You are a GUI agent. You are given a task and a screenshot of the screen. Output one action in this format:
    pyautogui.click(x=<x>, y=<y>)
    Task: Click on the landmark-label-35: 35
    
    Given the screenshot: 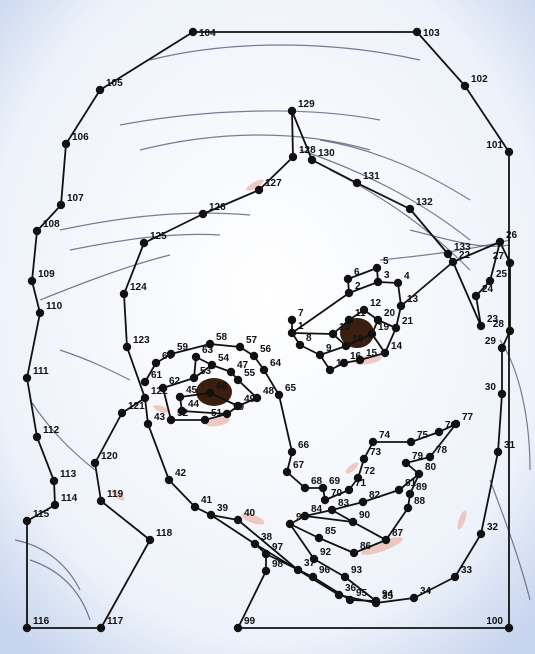 What is the action you would take?
    pyautogui.click(x=388, y=596)
    